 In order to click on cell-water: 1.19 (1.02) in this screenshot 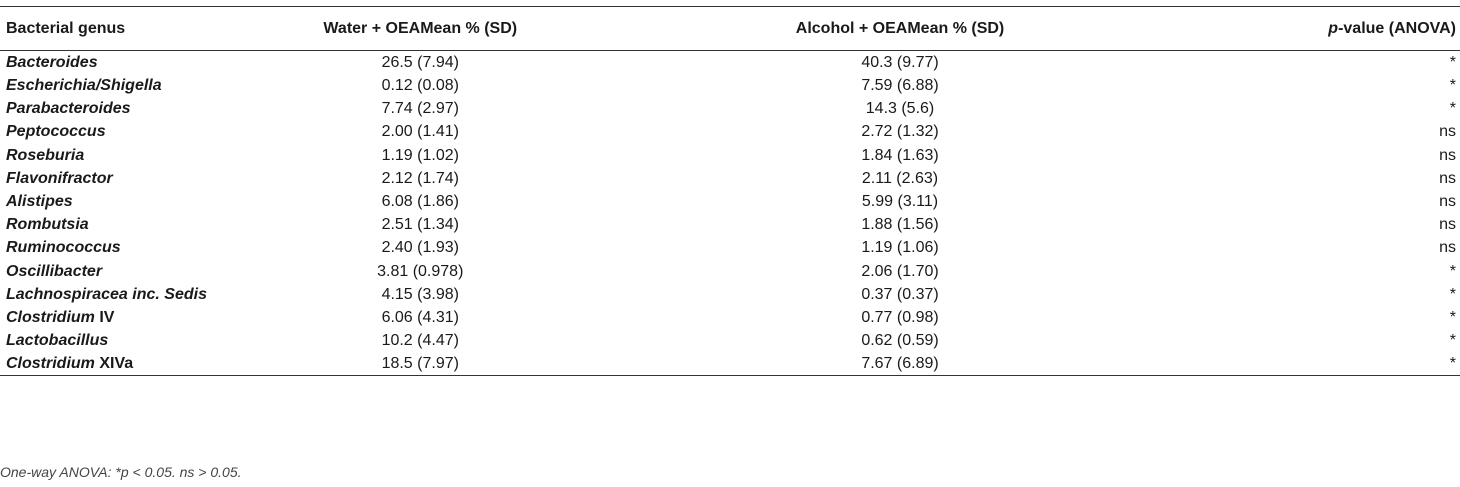, I will do `click(420, 155)`.